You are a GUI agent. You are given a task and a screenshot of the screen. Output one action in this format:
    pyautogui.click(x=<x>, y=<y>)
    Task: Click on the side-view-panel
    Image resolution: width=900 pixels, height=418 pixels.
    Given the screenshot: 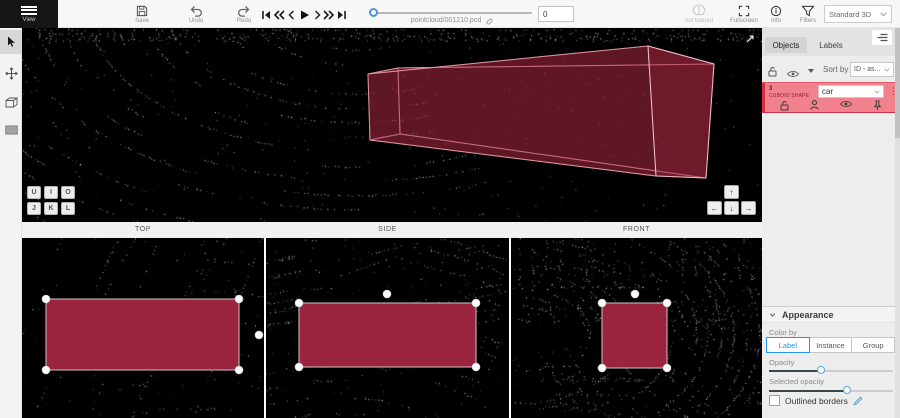 What is the action you would take?
    pyautogui.click(x=387, y=328)
    